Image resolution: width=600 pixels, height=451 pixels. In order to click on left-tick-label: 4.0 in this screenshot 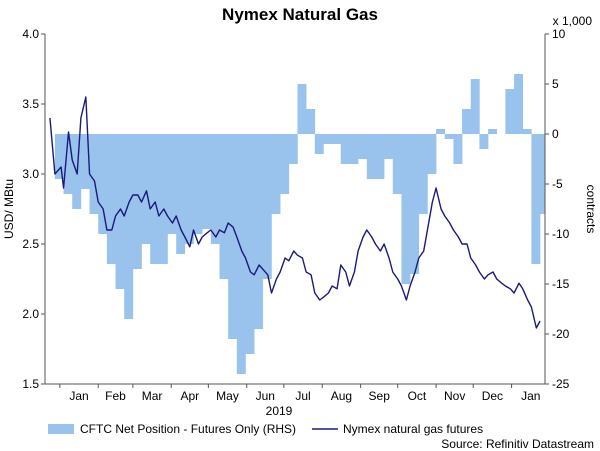, I will do `click(30, 34)`.